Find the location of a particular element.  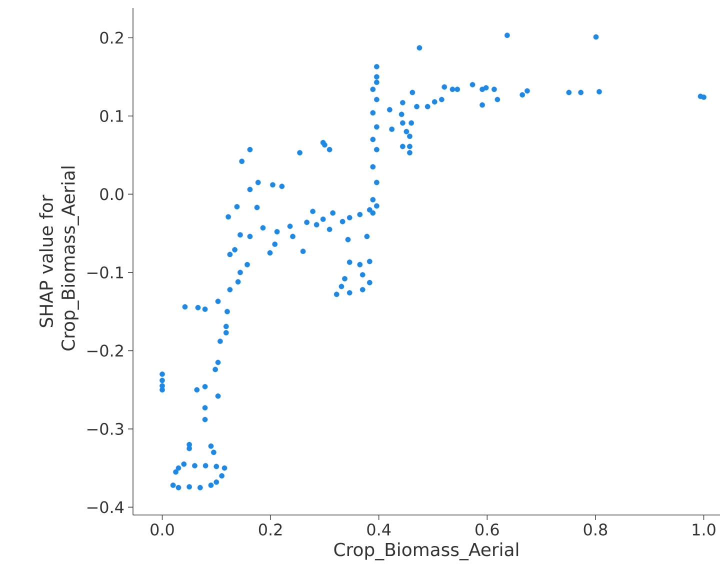

y-tick-label: −0.4 is located at coordinates (105, 507).